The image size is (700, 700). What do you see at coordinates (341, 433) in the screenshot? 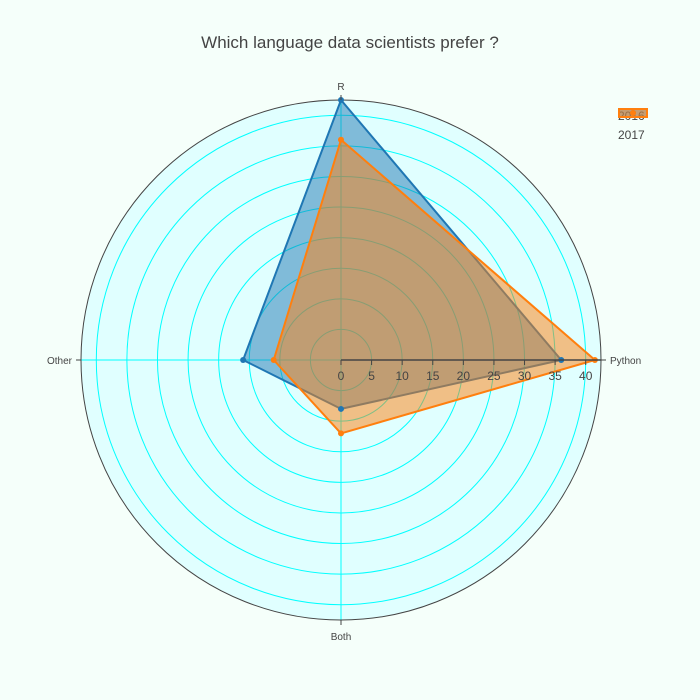
I see `data-point-2017-Both` at bounding box center [341, 433].